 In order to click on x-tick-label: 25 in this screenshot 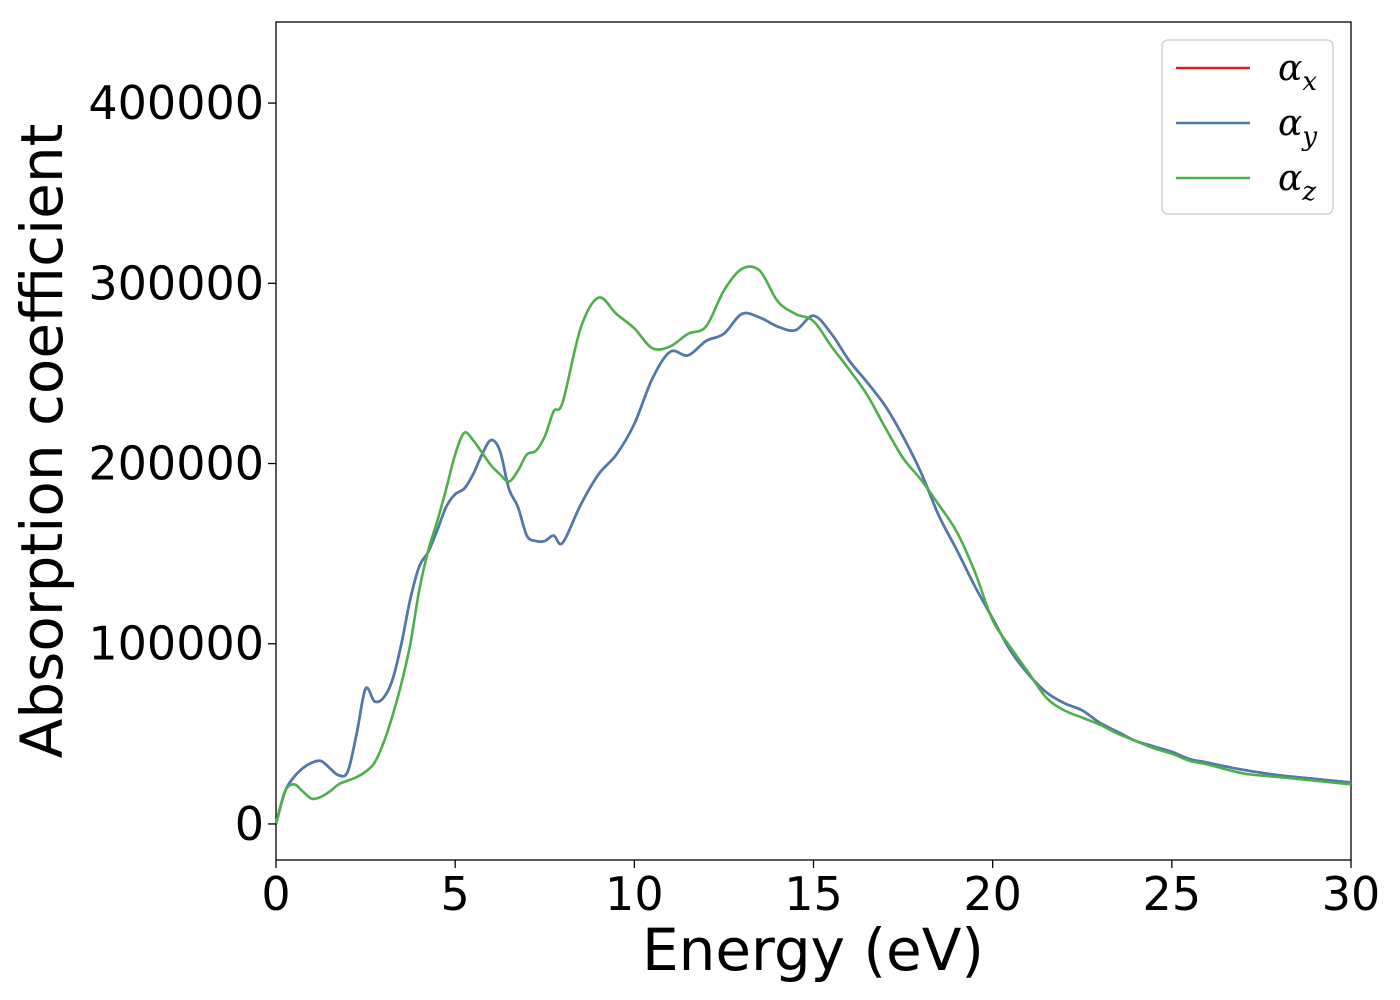, I will do `click(1172, 894)`.